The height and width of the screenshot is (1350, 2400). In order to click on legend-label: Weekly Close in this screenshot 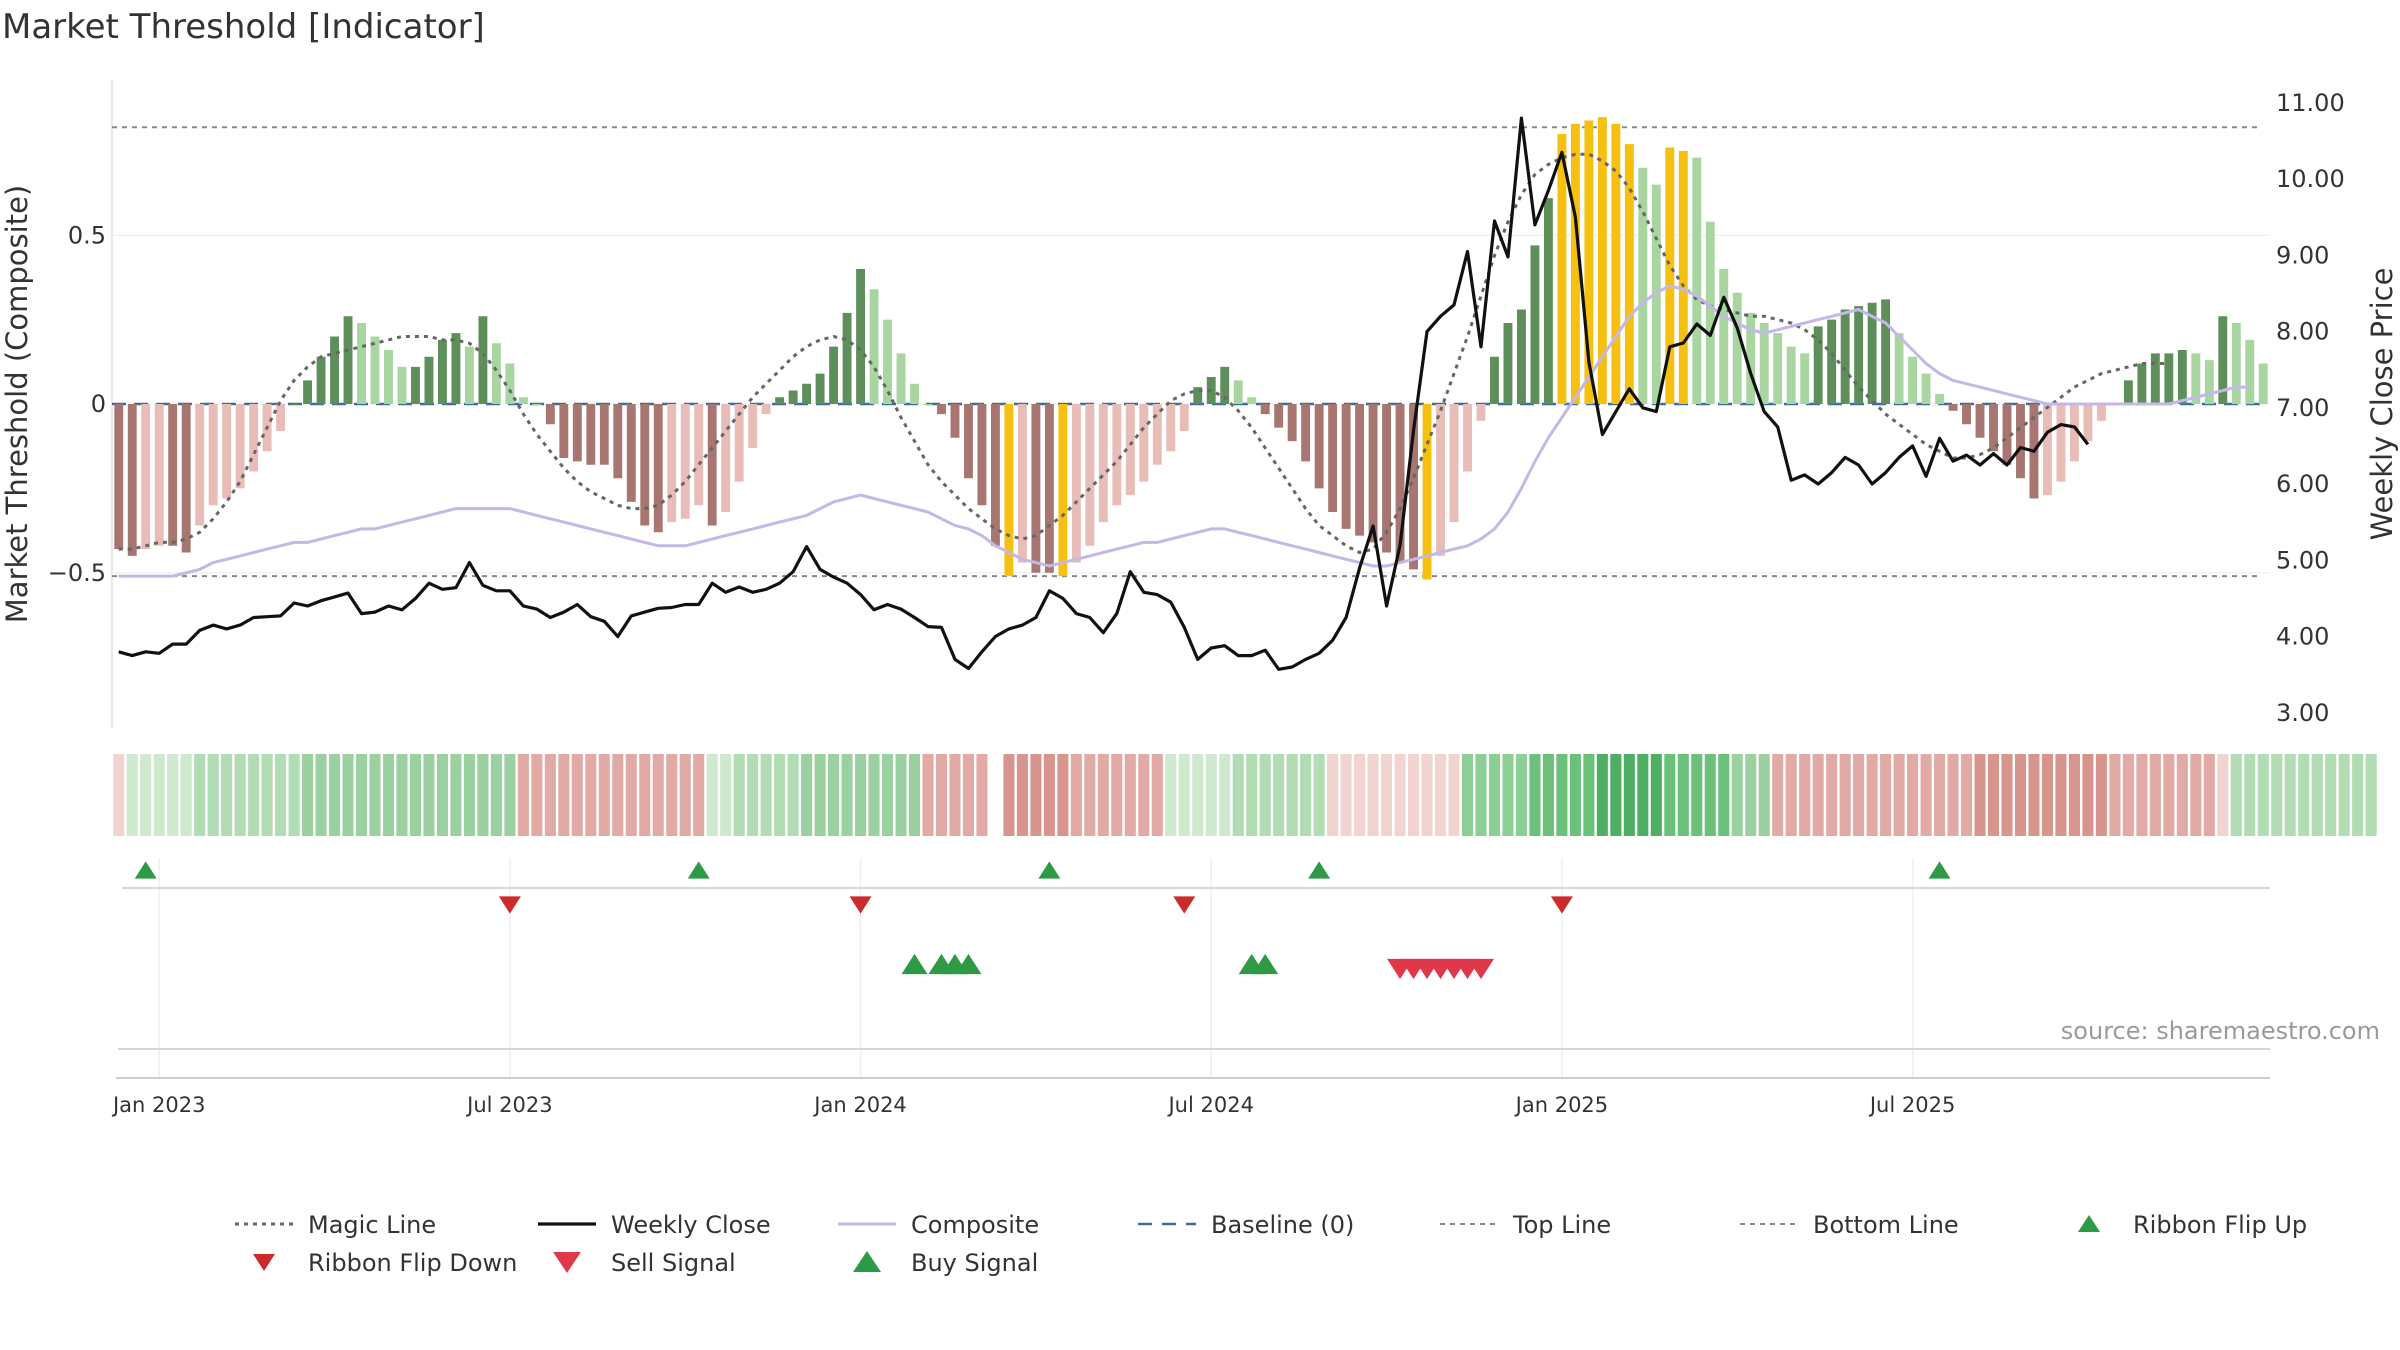, I will do `click(691, 1225)`.